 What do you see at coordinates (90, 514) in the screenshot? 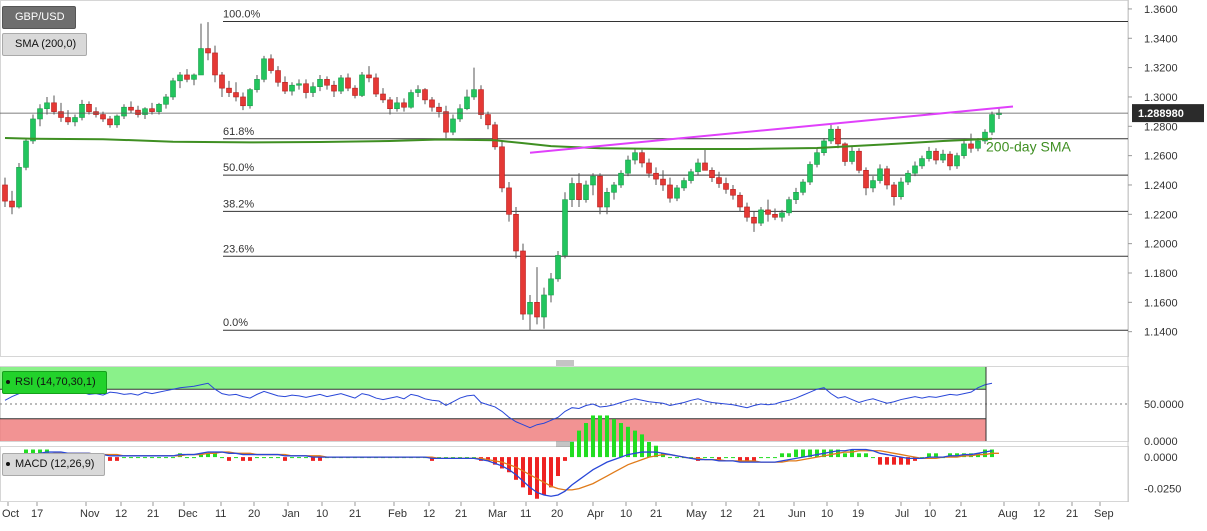
I see `x-tick-label: Nov` at bounding box center [90, 514].